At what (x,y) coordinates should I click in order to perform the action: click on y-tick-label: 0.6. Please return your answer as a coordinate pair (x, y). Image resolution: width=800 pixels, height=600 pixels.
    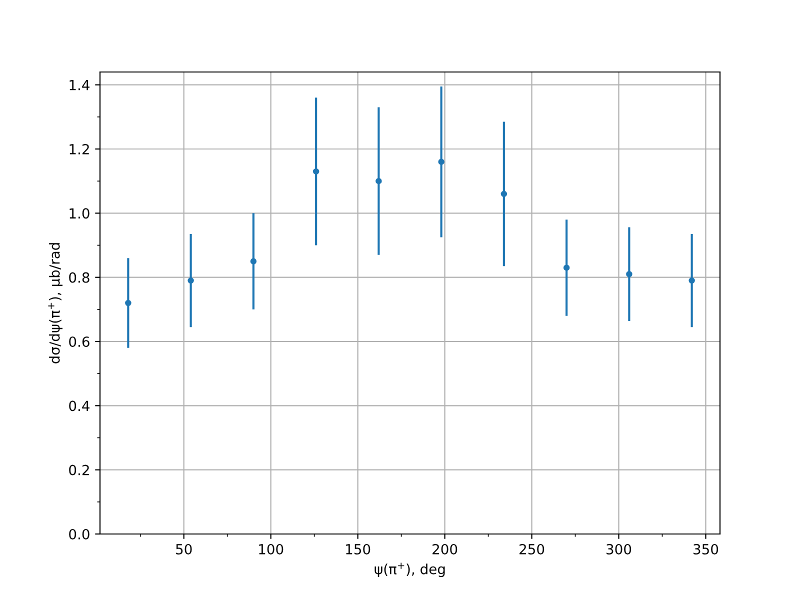
    Looking at the image, I should click on (79, 341).